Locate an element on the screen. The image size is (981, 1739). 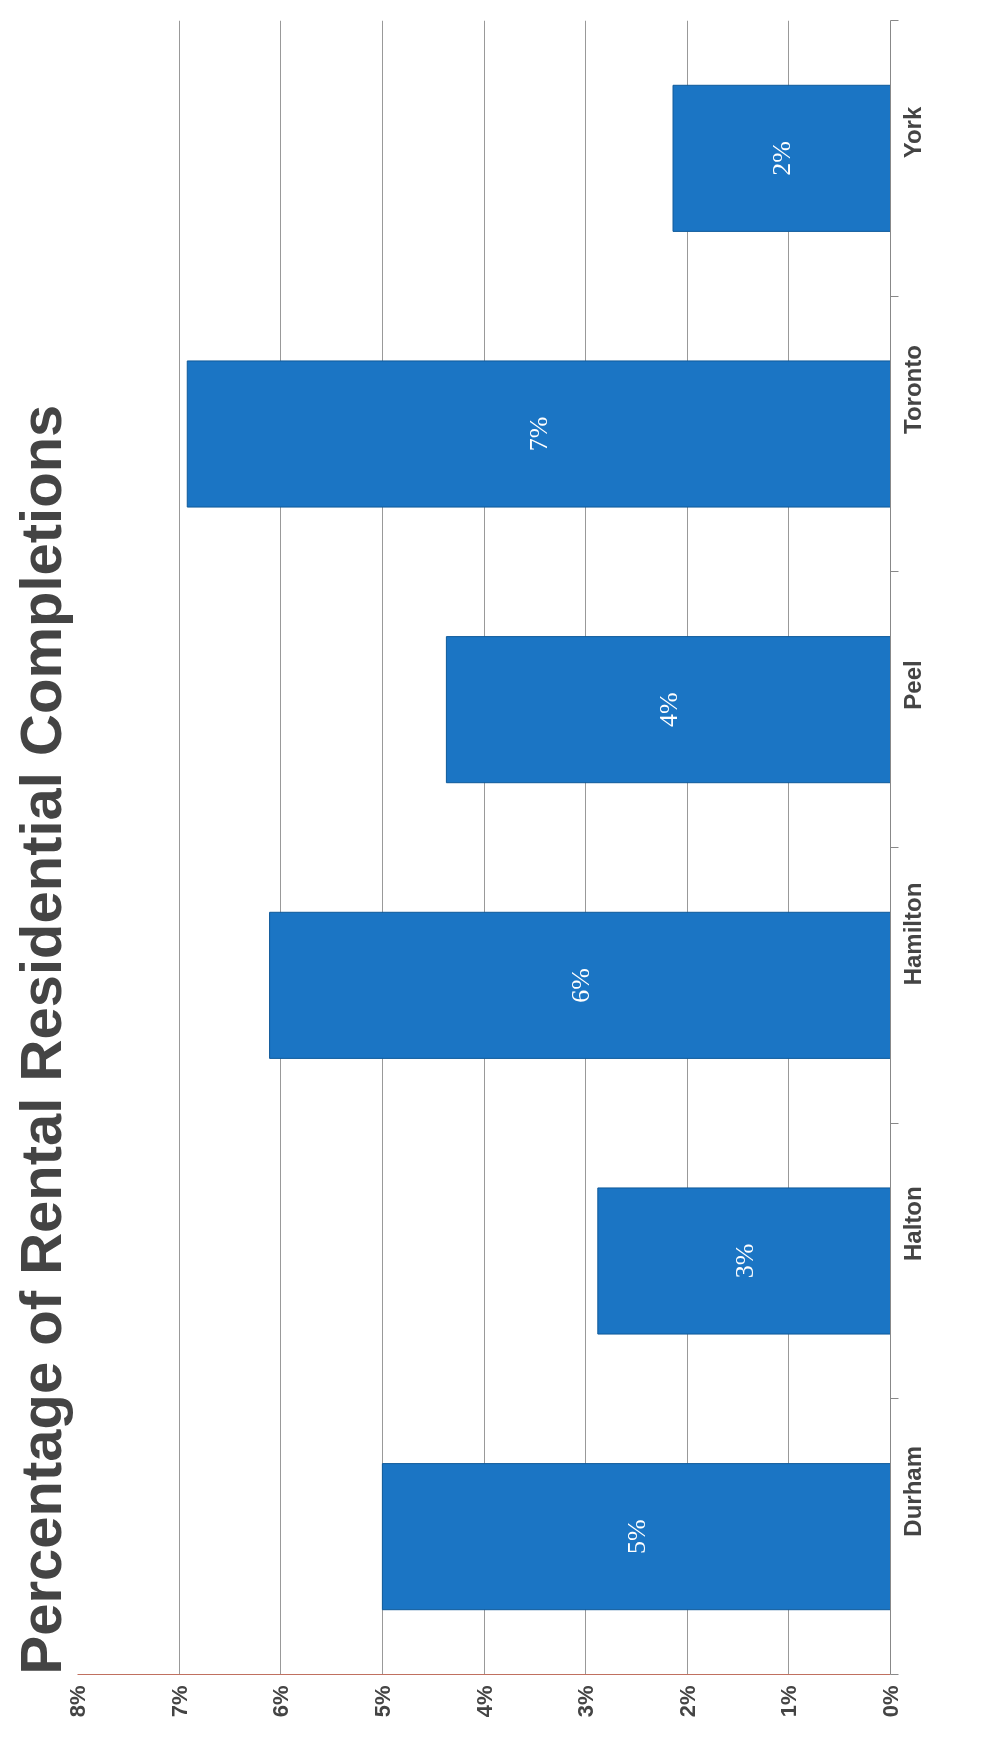
data-label: 5% is located at coordinates (636, 1536).